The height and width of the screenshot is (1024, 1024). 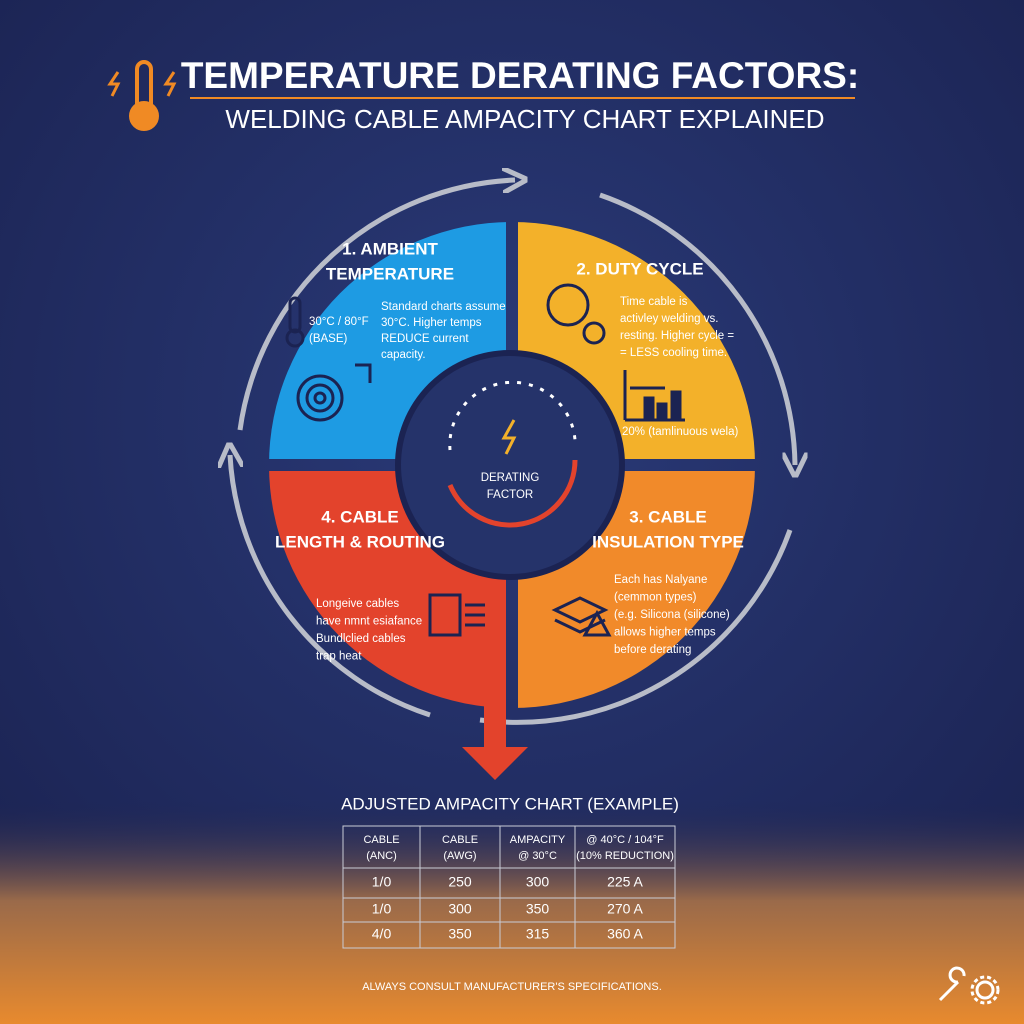 I want to click on quadrant-text: capacity., so click(x=403, y=355).